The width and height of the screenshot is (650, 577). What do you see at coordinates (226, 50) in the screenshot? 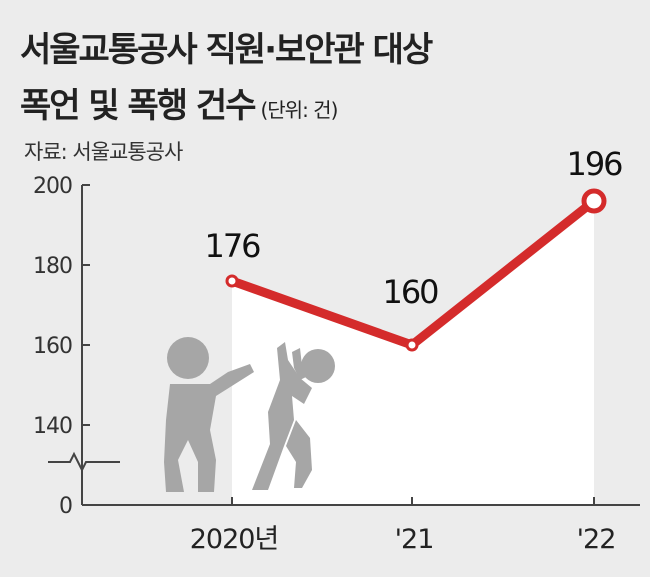
I see `chart-title-line1: 서울교통공사 직원·보안관 대상` at bounding box center [226, 50].